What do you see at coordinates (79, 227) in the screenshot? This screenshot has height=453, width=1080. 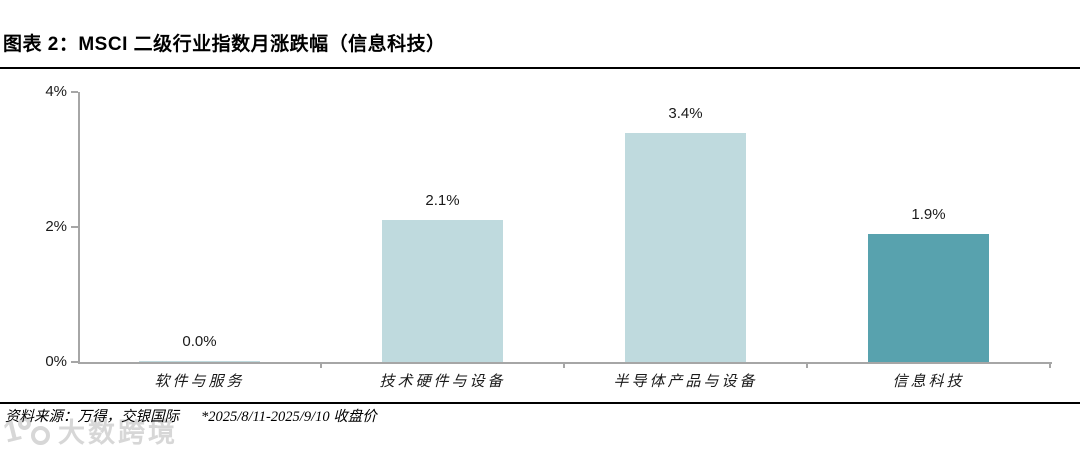 I see `y-axis-line` at bounding box center [79, 227].